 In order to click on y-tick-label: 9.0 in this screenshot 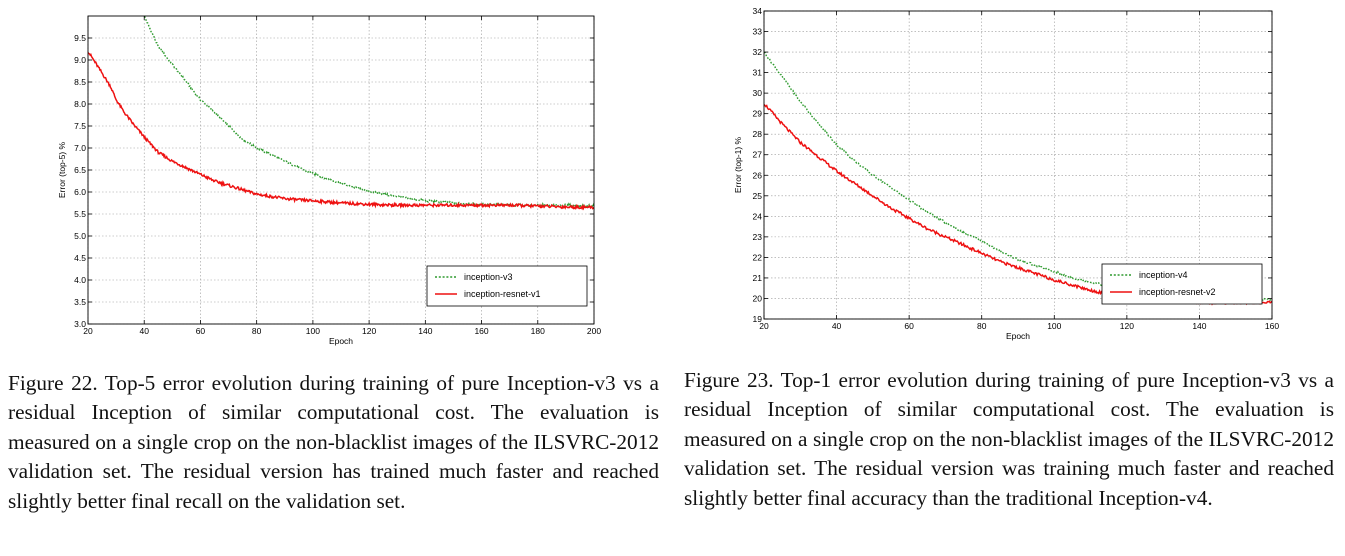, I will do `click(80, 60)`.